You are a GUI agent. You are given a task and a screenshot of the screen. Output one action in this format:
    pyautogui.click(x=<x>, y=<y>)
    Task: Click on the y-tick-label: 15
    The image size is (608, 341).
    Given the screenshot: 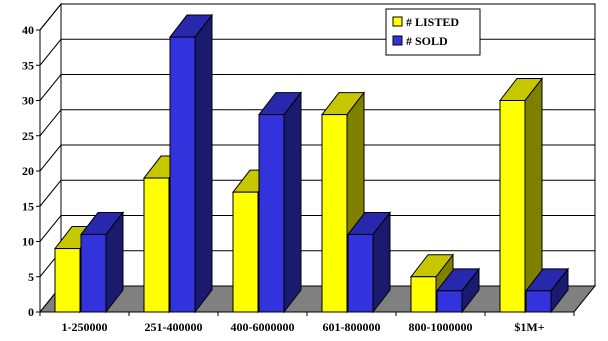 What is the action you would take?
    pyautogui.click(x=28, y=206)
    